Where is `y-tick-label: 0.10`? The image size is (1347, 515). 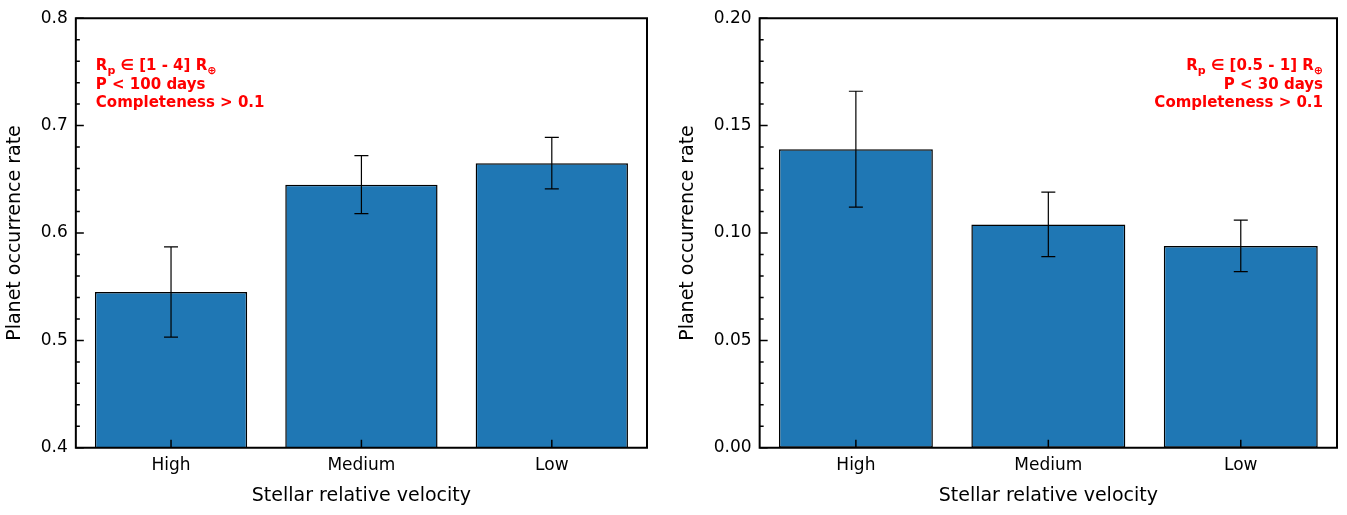
y-tick-label: 0.10 is located at coordinates (732, 231).